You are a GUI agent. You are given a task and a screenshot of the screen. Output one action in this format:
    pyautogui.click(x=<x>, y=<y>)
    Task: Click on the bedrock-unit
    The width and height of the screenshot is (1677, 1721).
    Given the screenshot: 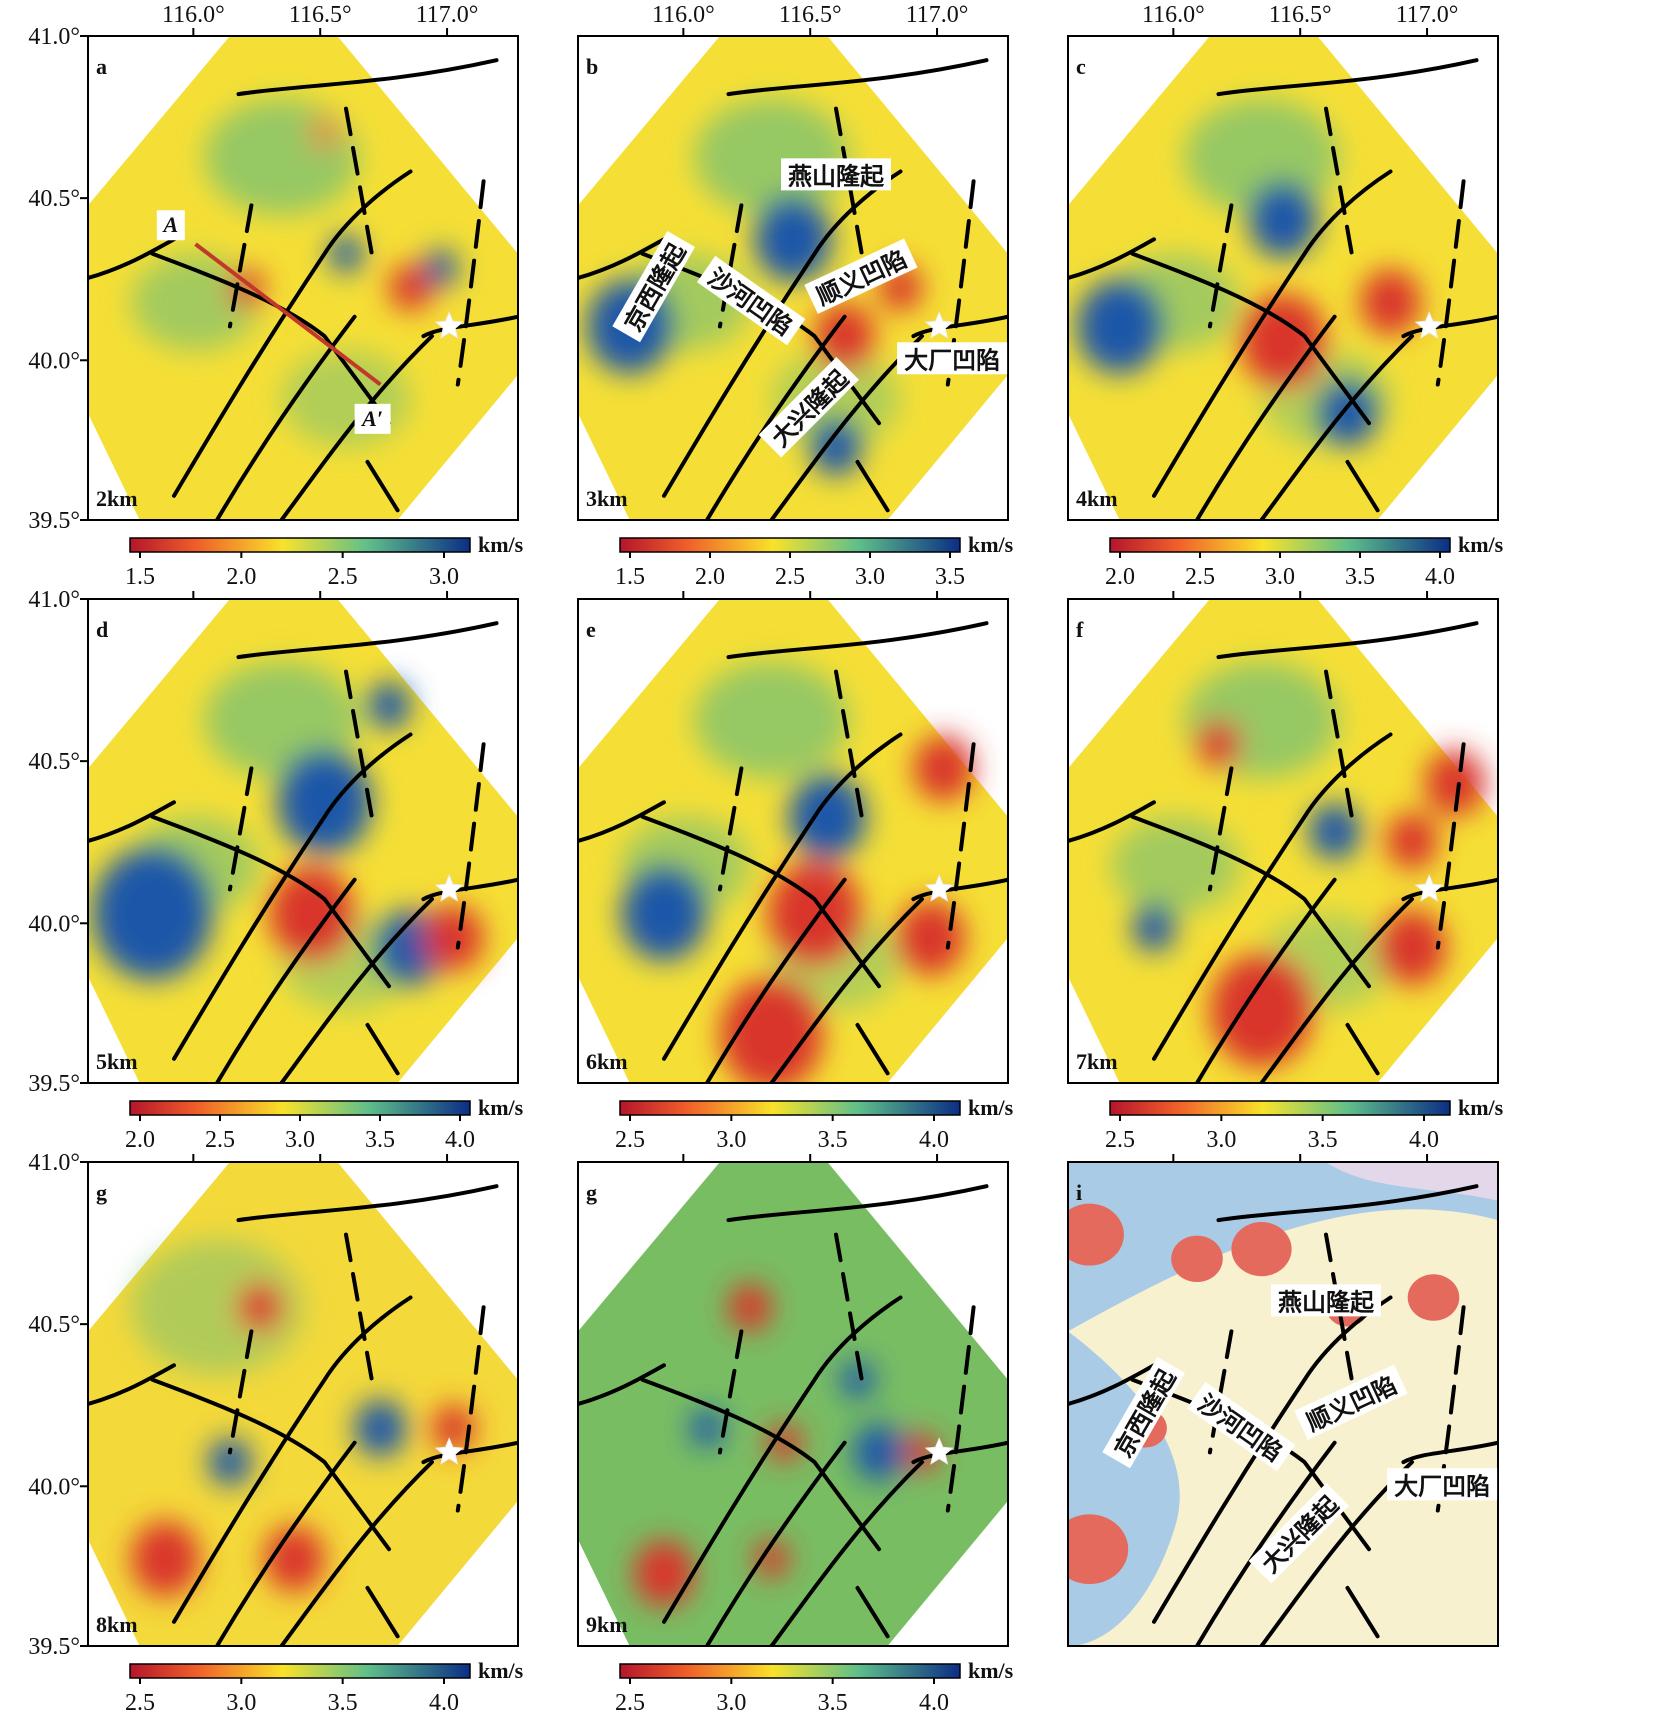 What is the action you would take?
    pyautogui.click(x=1283, y=1247)
    